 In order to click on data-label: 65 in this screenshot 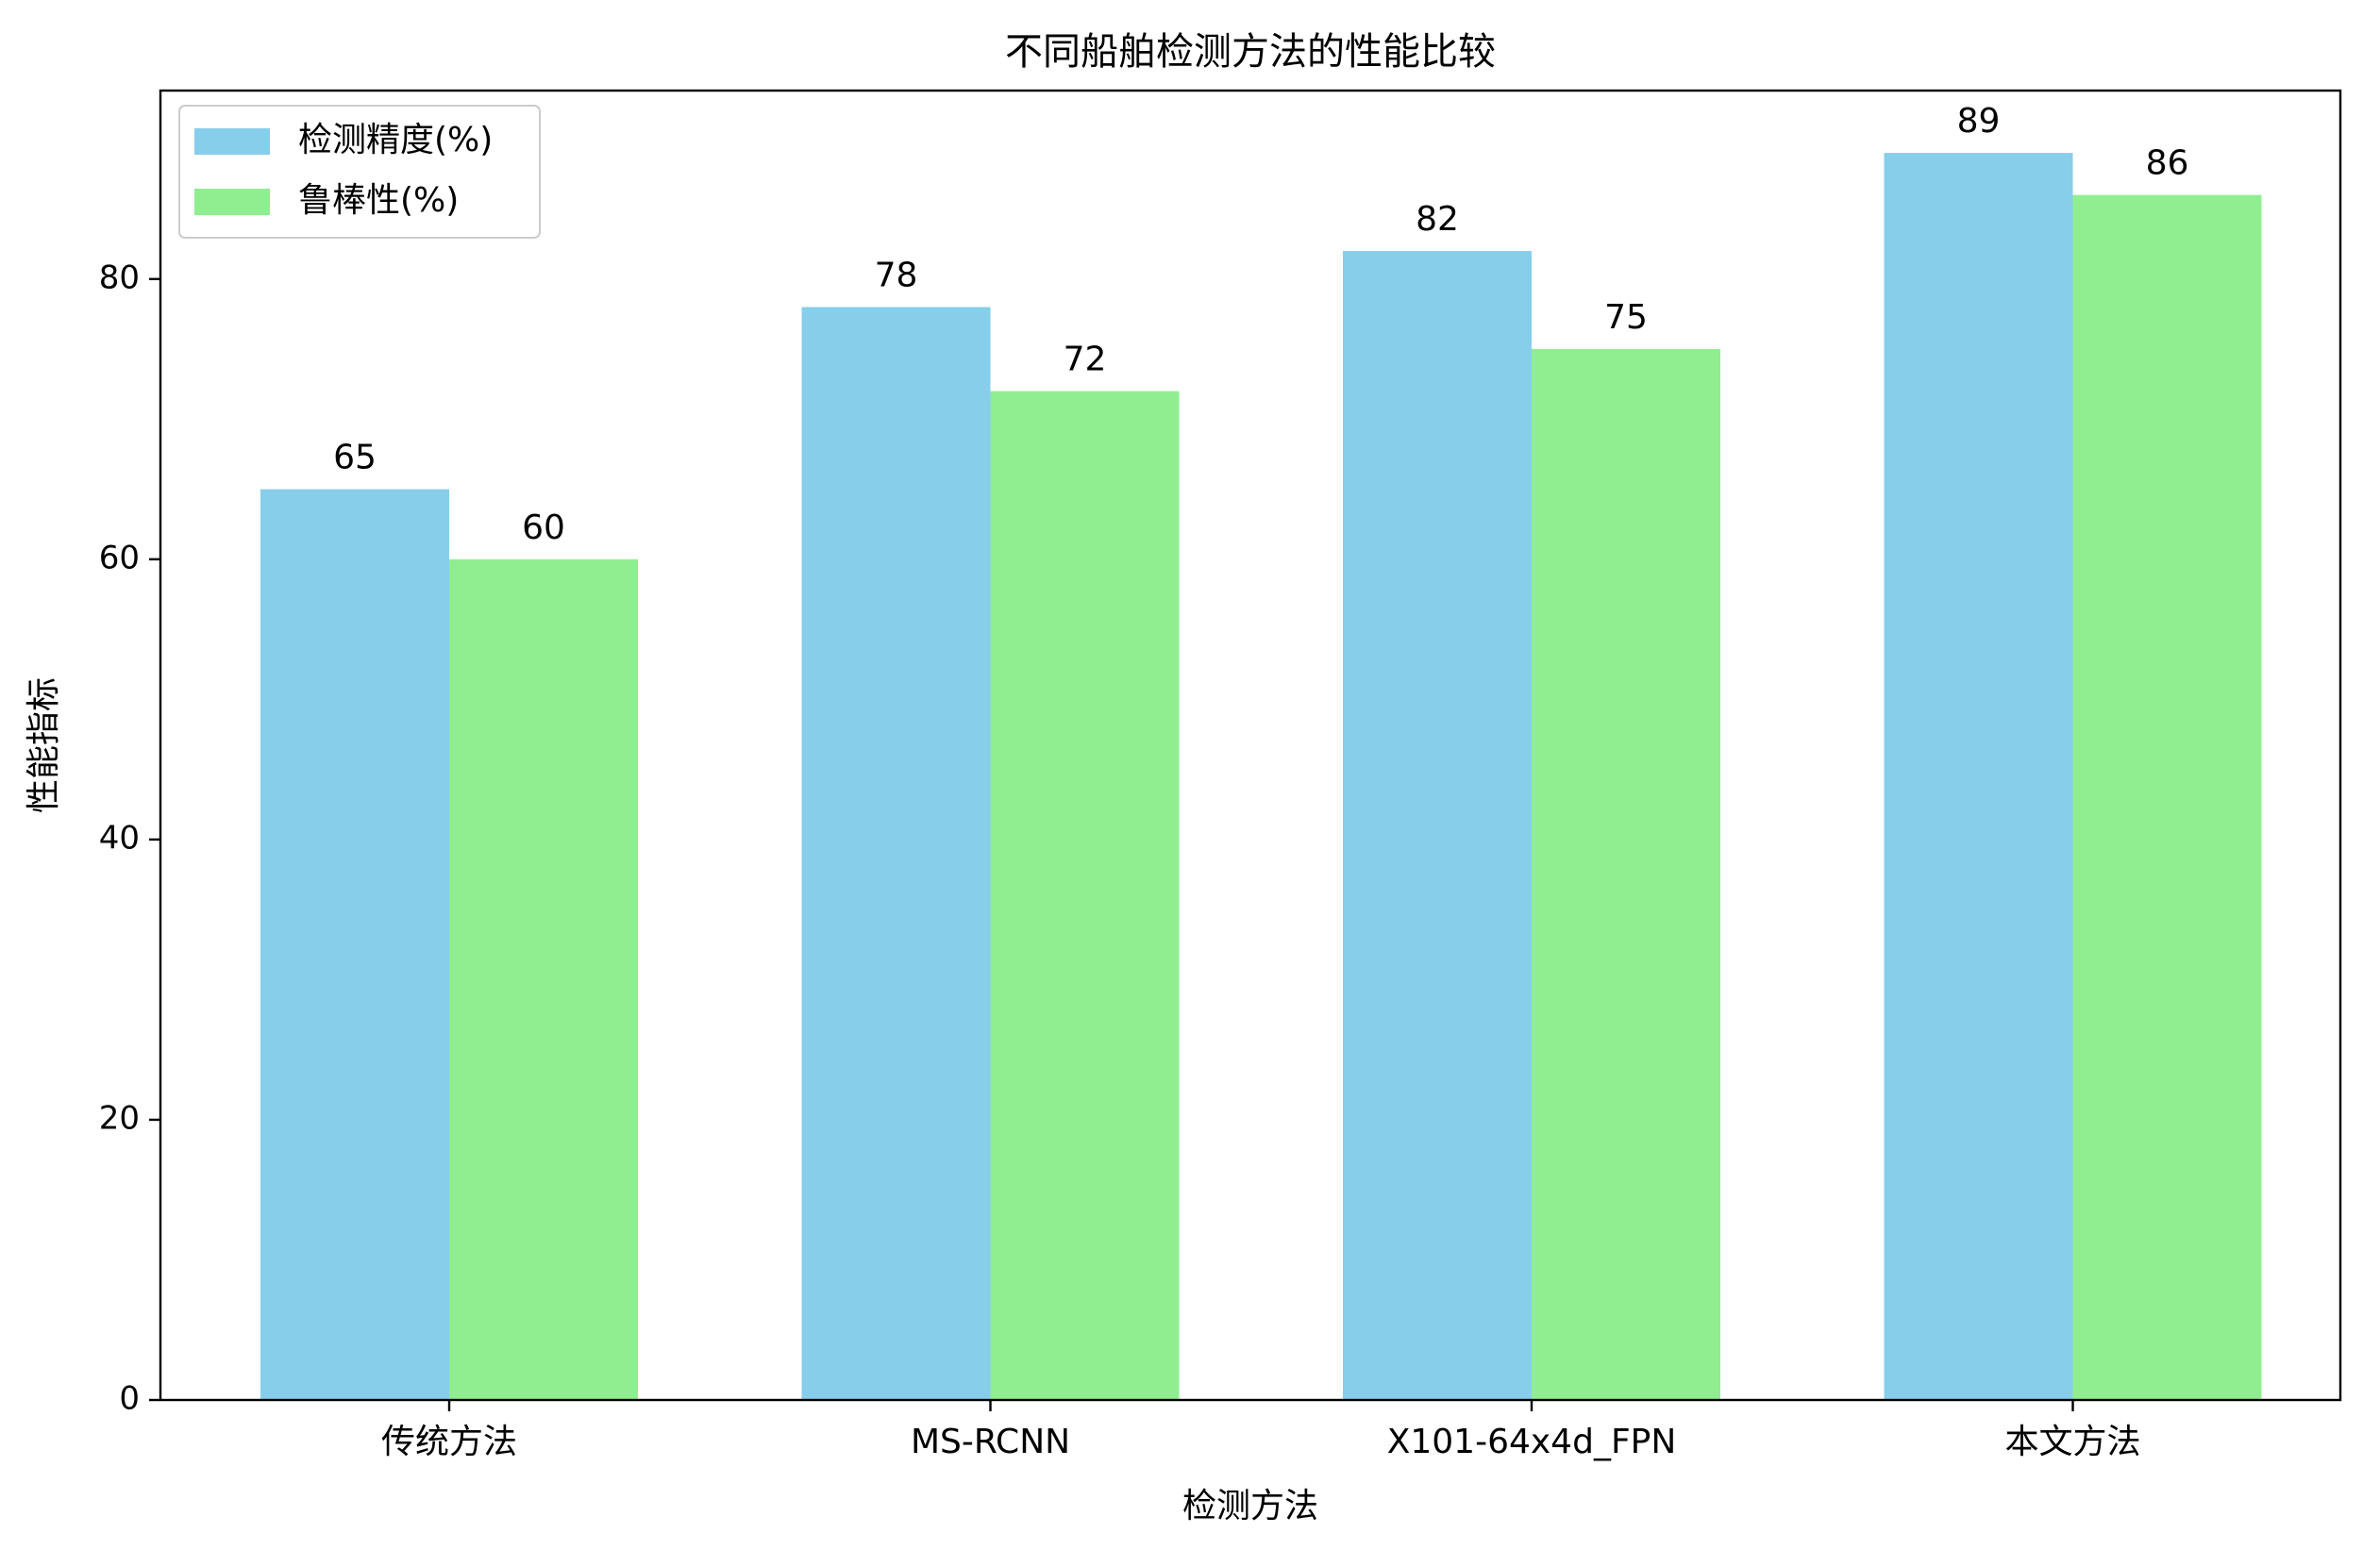, I will do `click(355, 458)`.